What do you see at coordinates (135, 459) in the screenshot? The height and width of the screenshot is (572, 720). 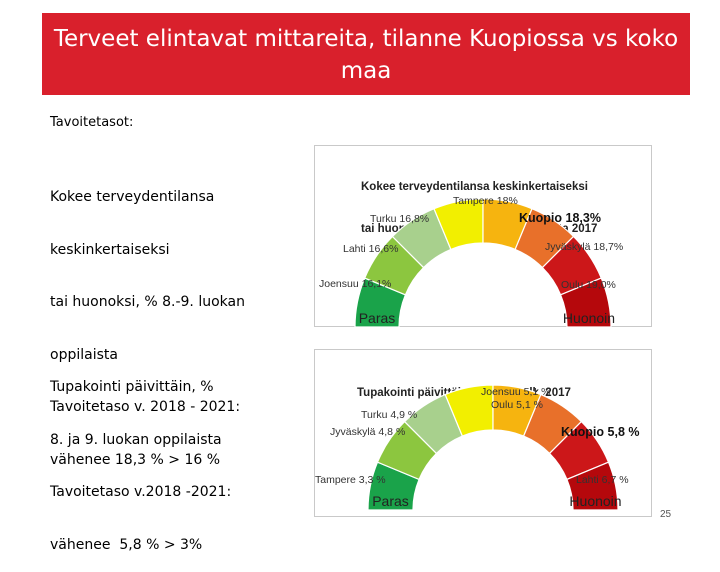 I see `indicator-1-line: vähenee 18,3 % > 16 %` at bounding box center [135, 459].